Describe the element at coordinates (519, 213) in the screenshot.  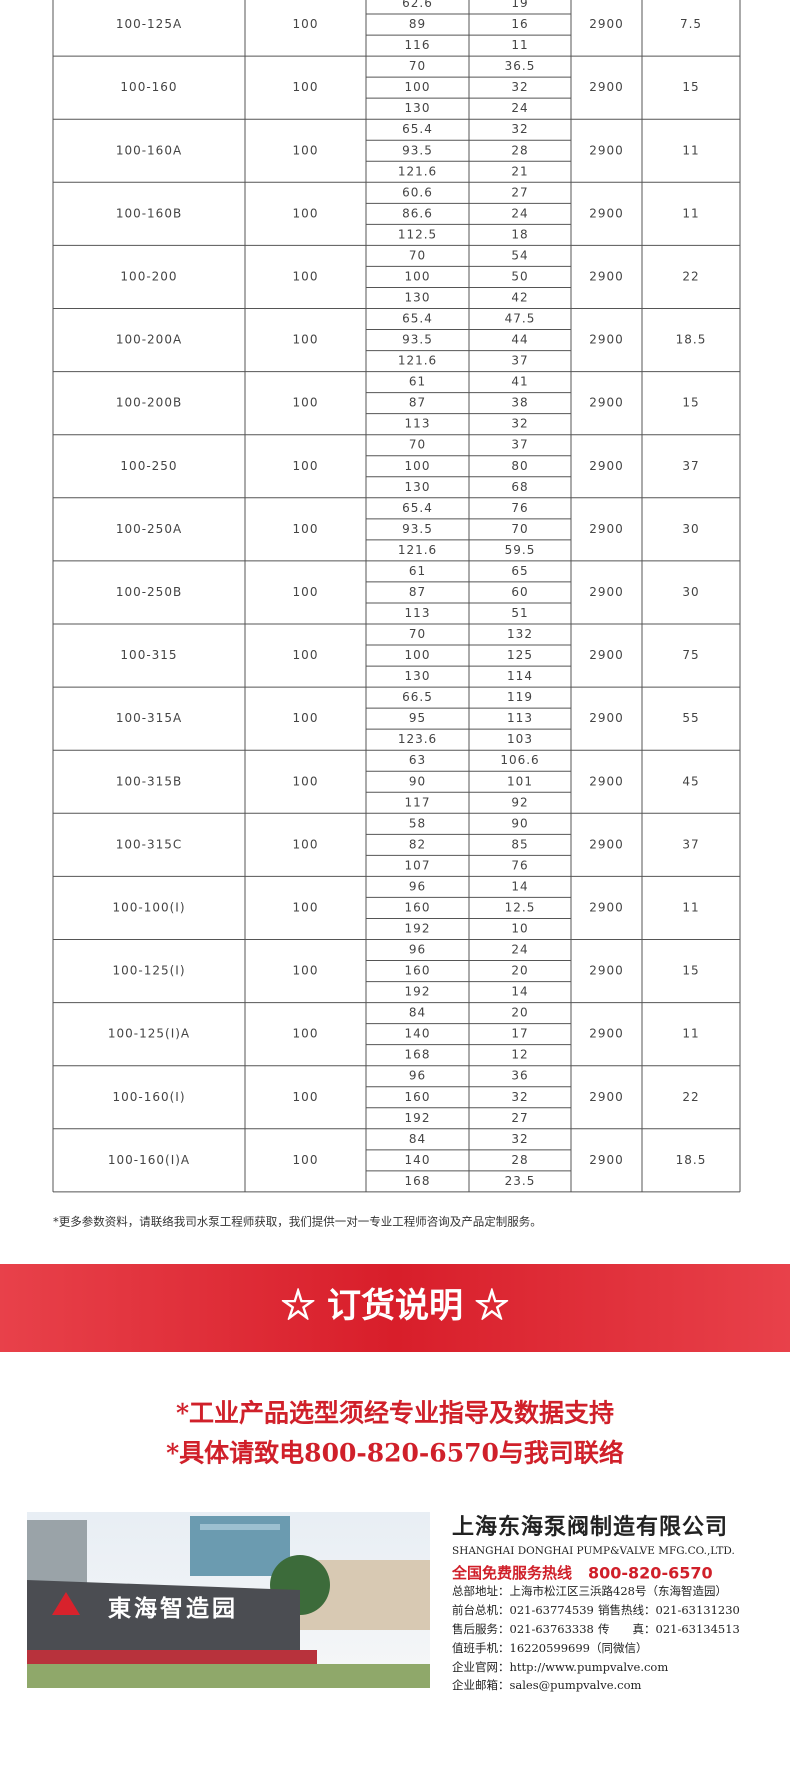
I see `head: 24` at that location.